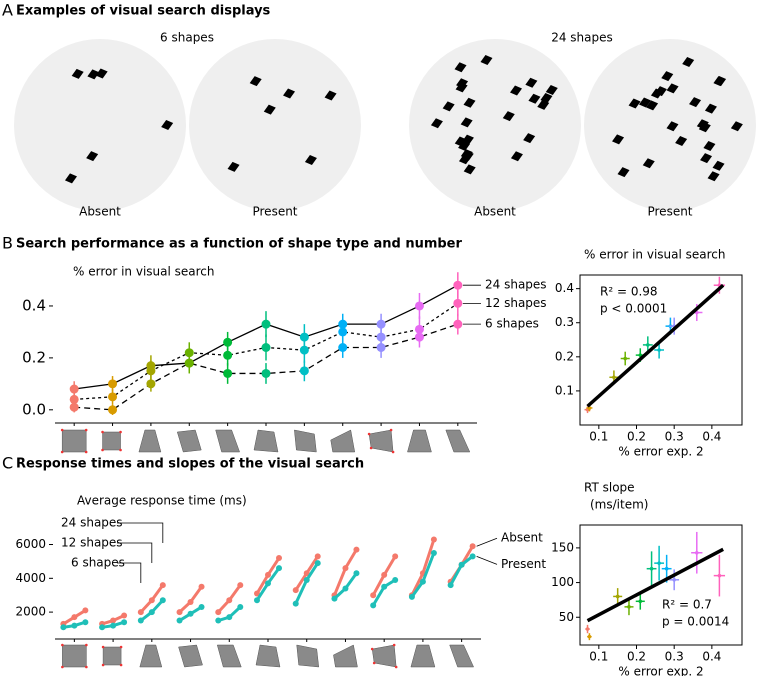  Describe the element at coordinates (516, 303) in the screenshot. I see `legend-label: 12 shapes` at that location.